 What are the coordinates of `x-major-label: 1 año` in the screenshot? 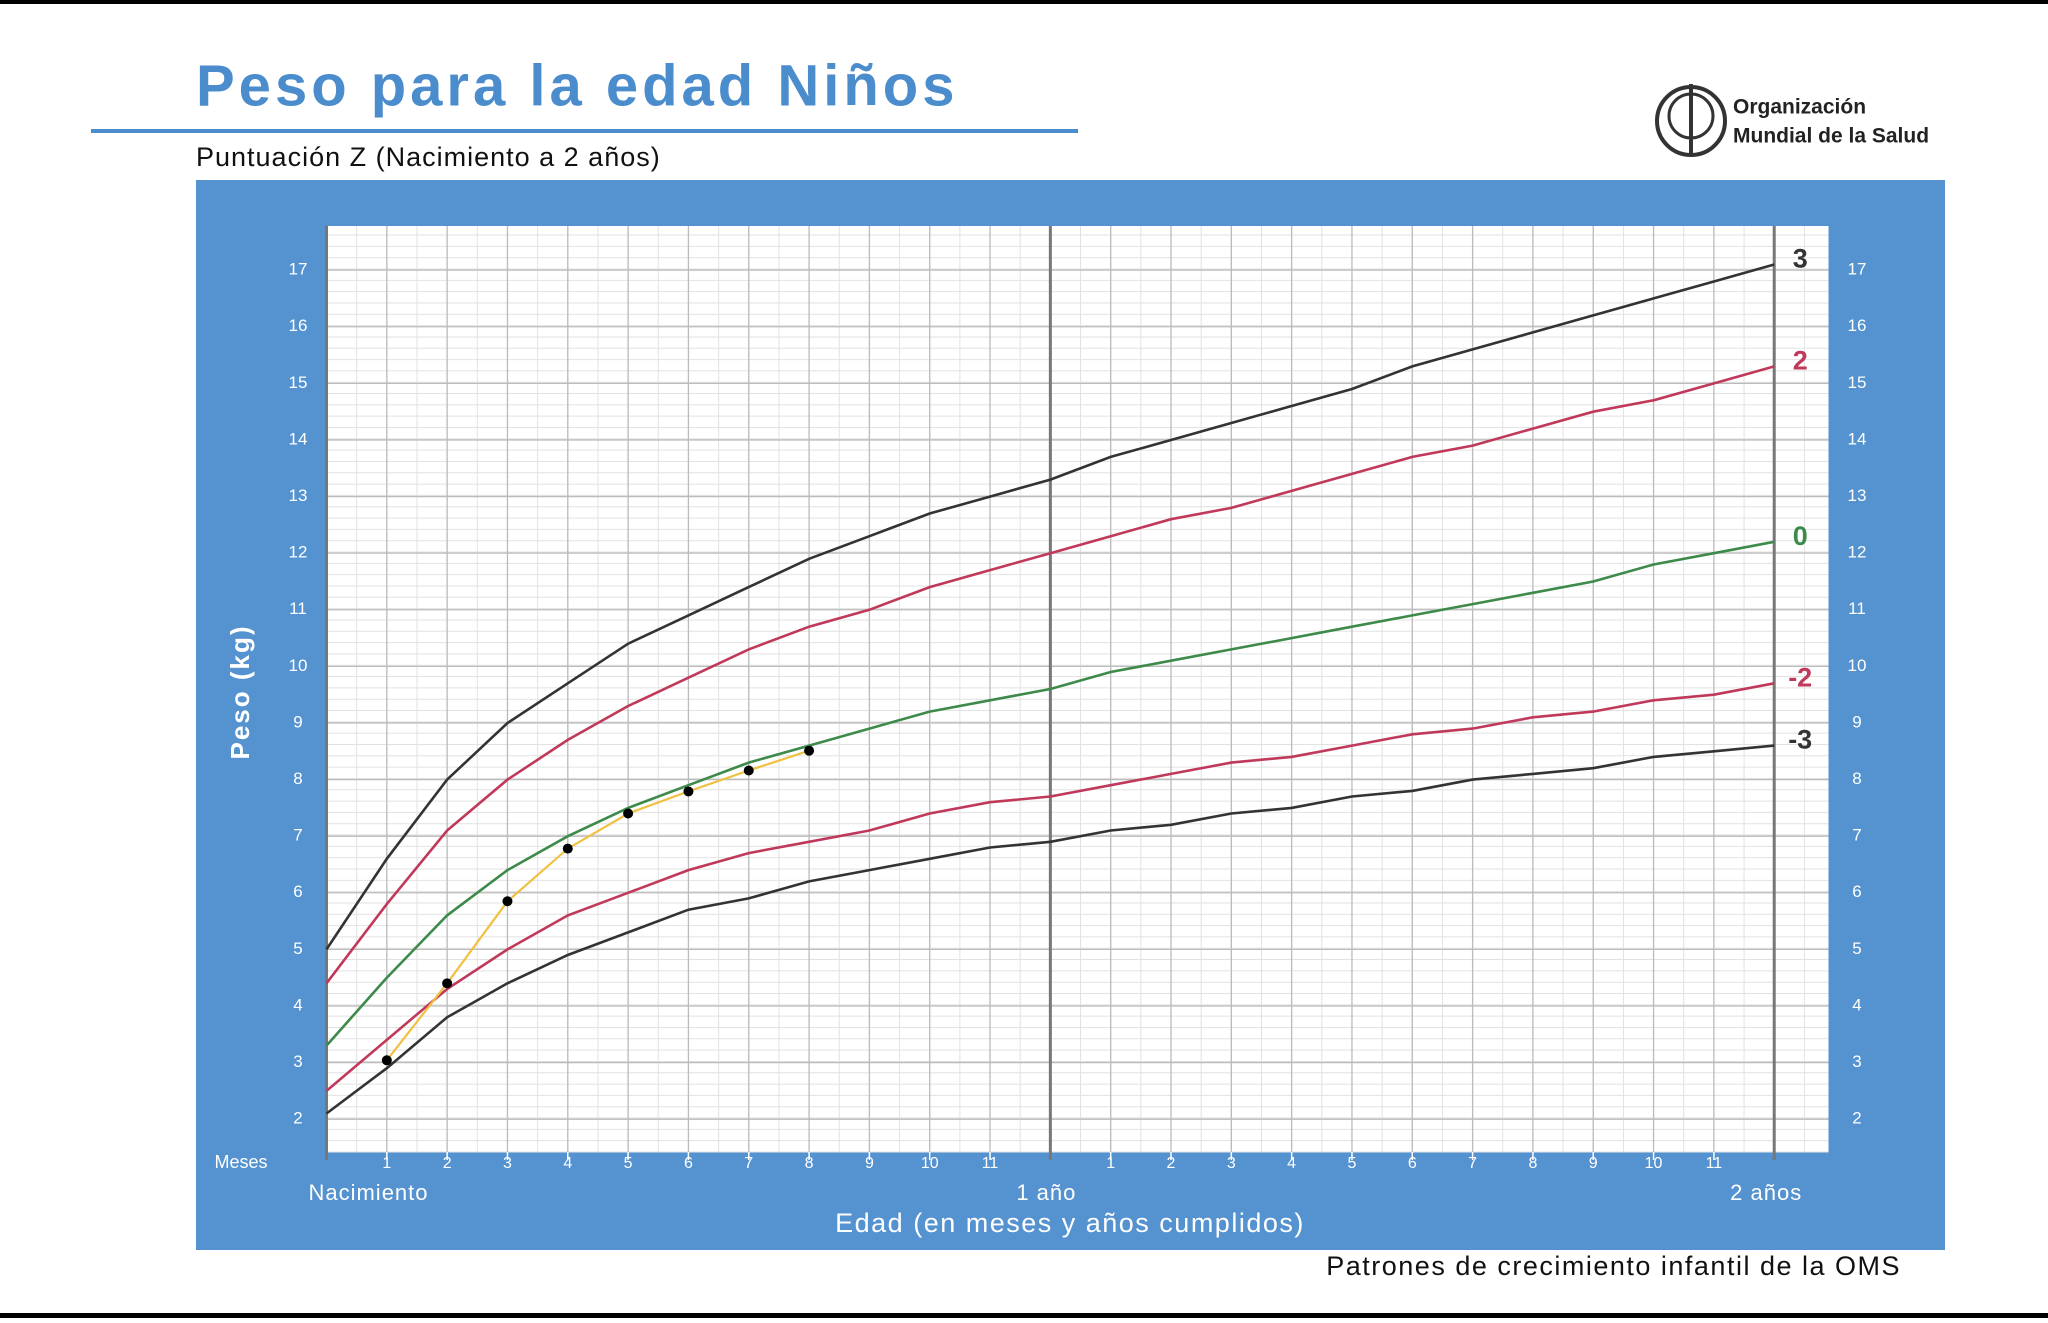 It's located at (1046, 1192).